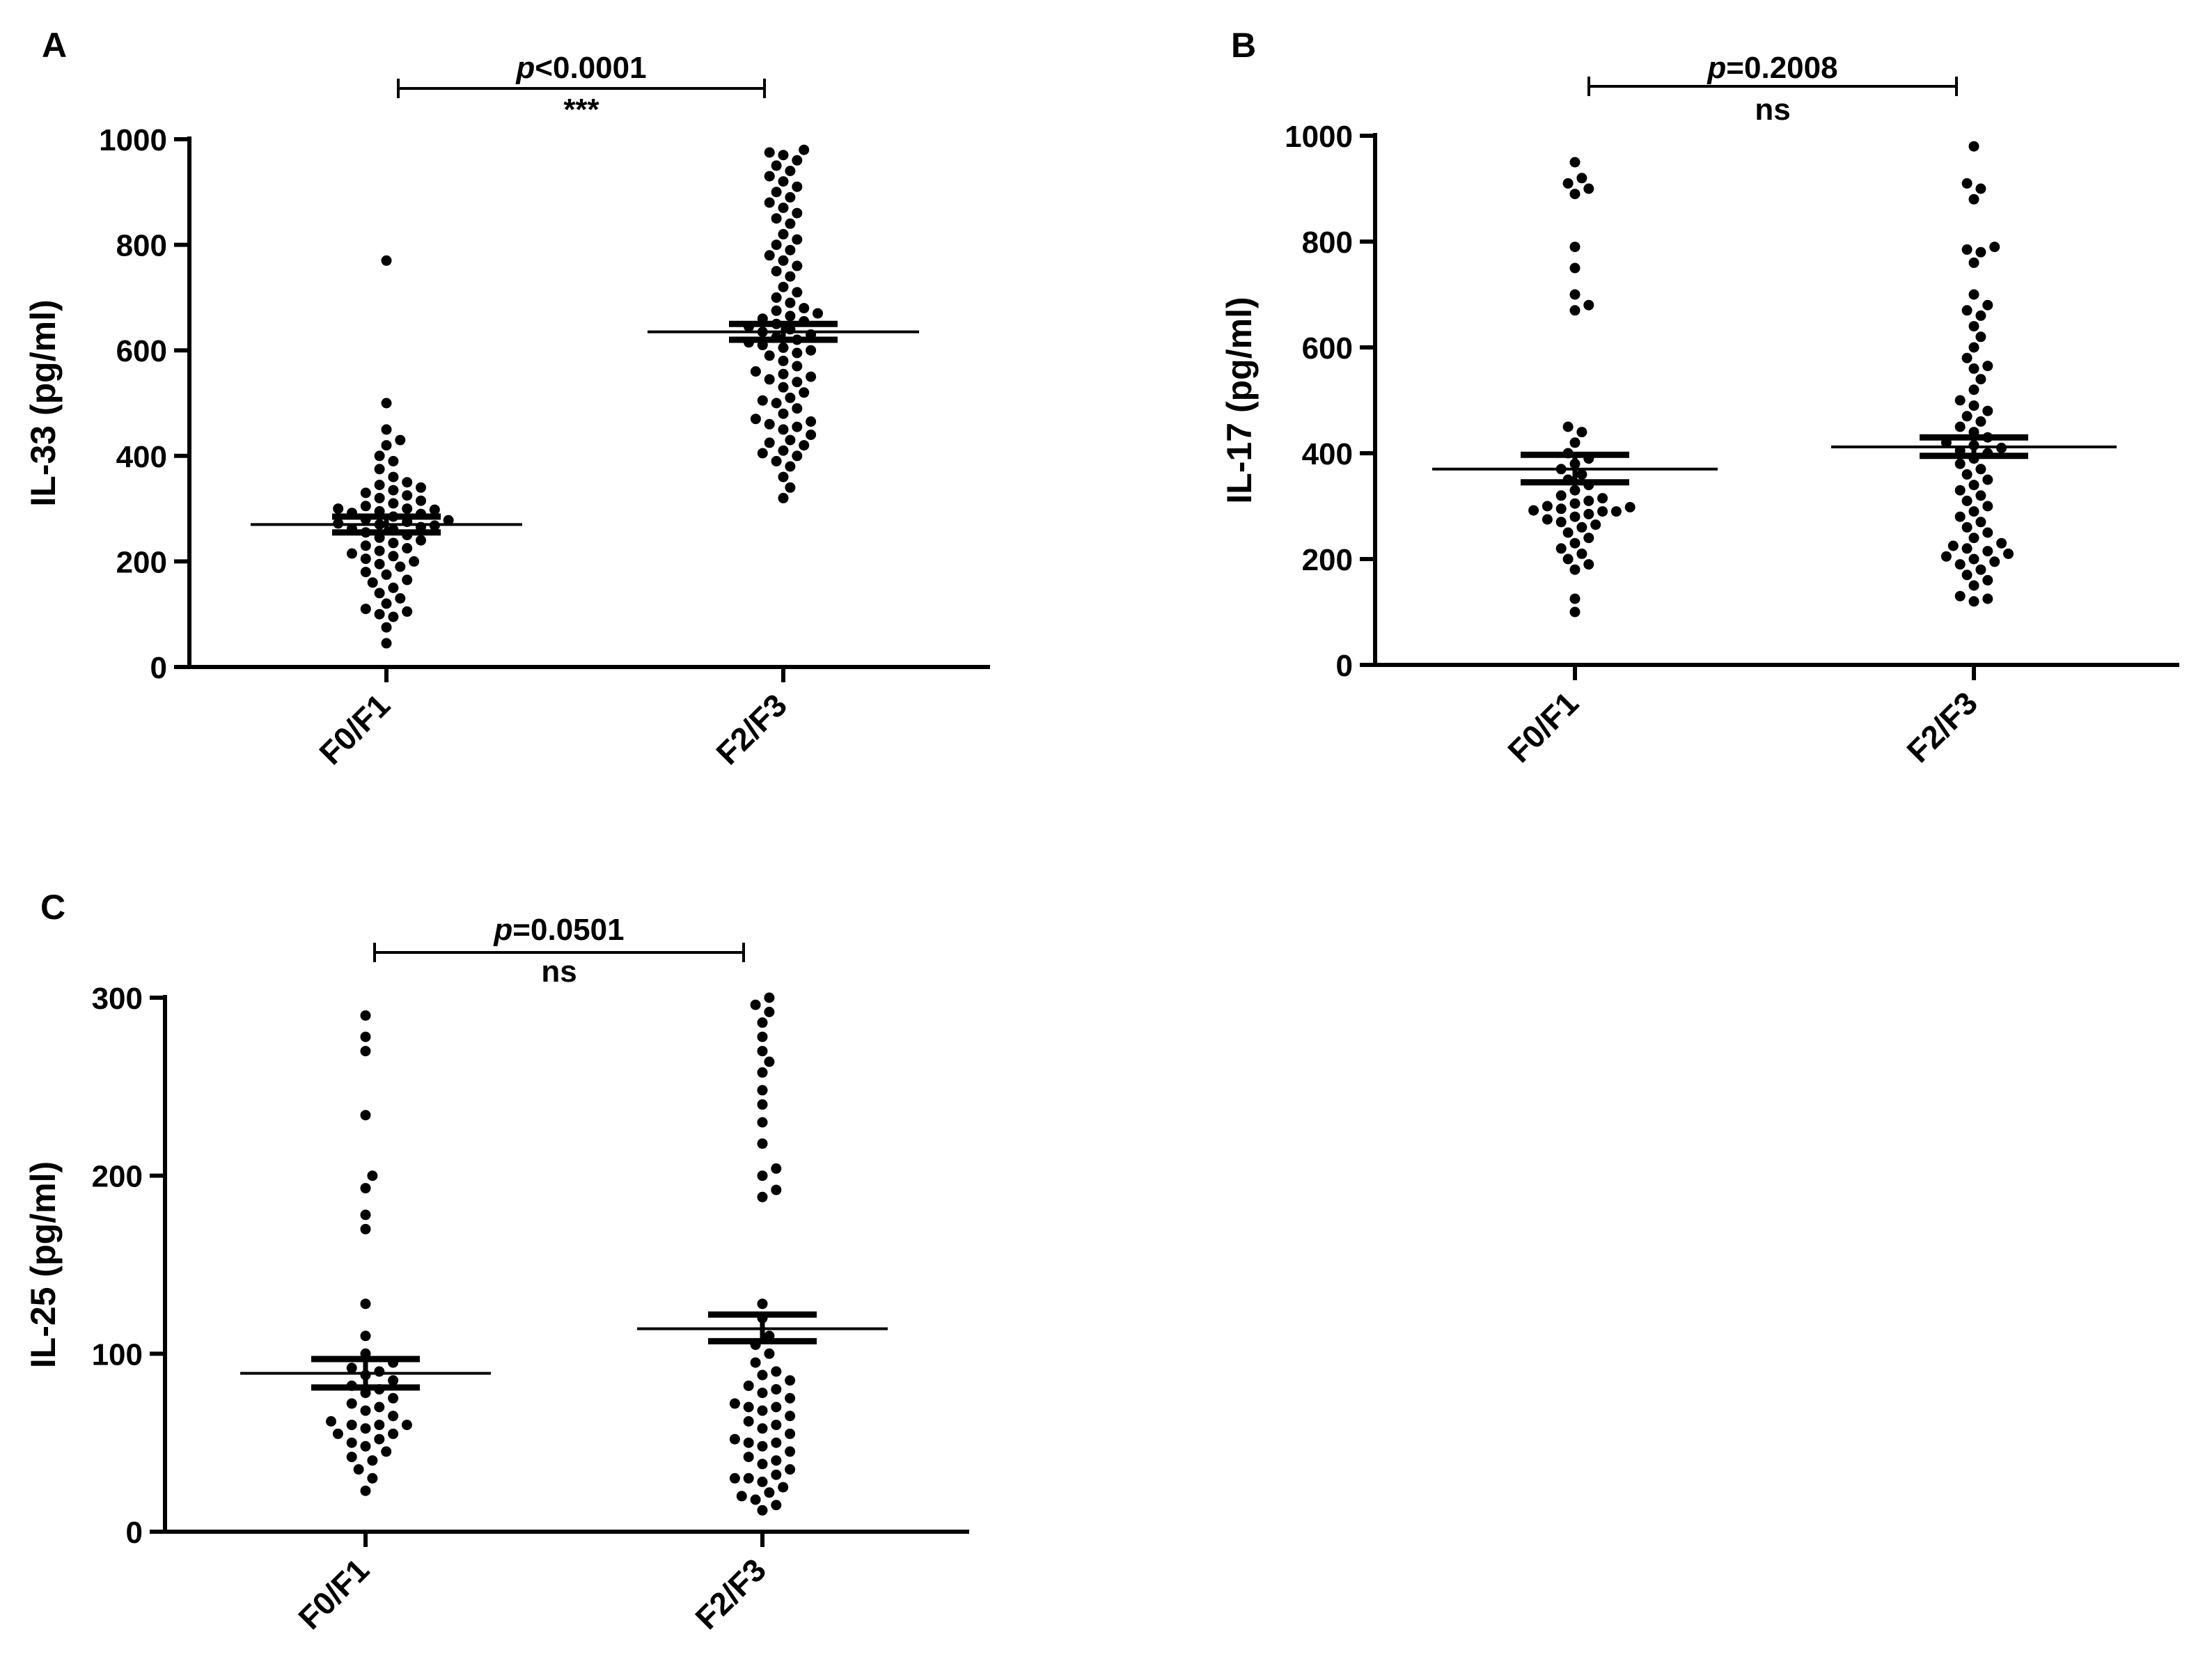 The image size is (2196, 1680). What do you see at coordinates (43, 1265) in the screenshot?
I see `y-axis-label: IL-25 (pg/ml)` at bounding box center [43, 1265].